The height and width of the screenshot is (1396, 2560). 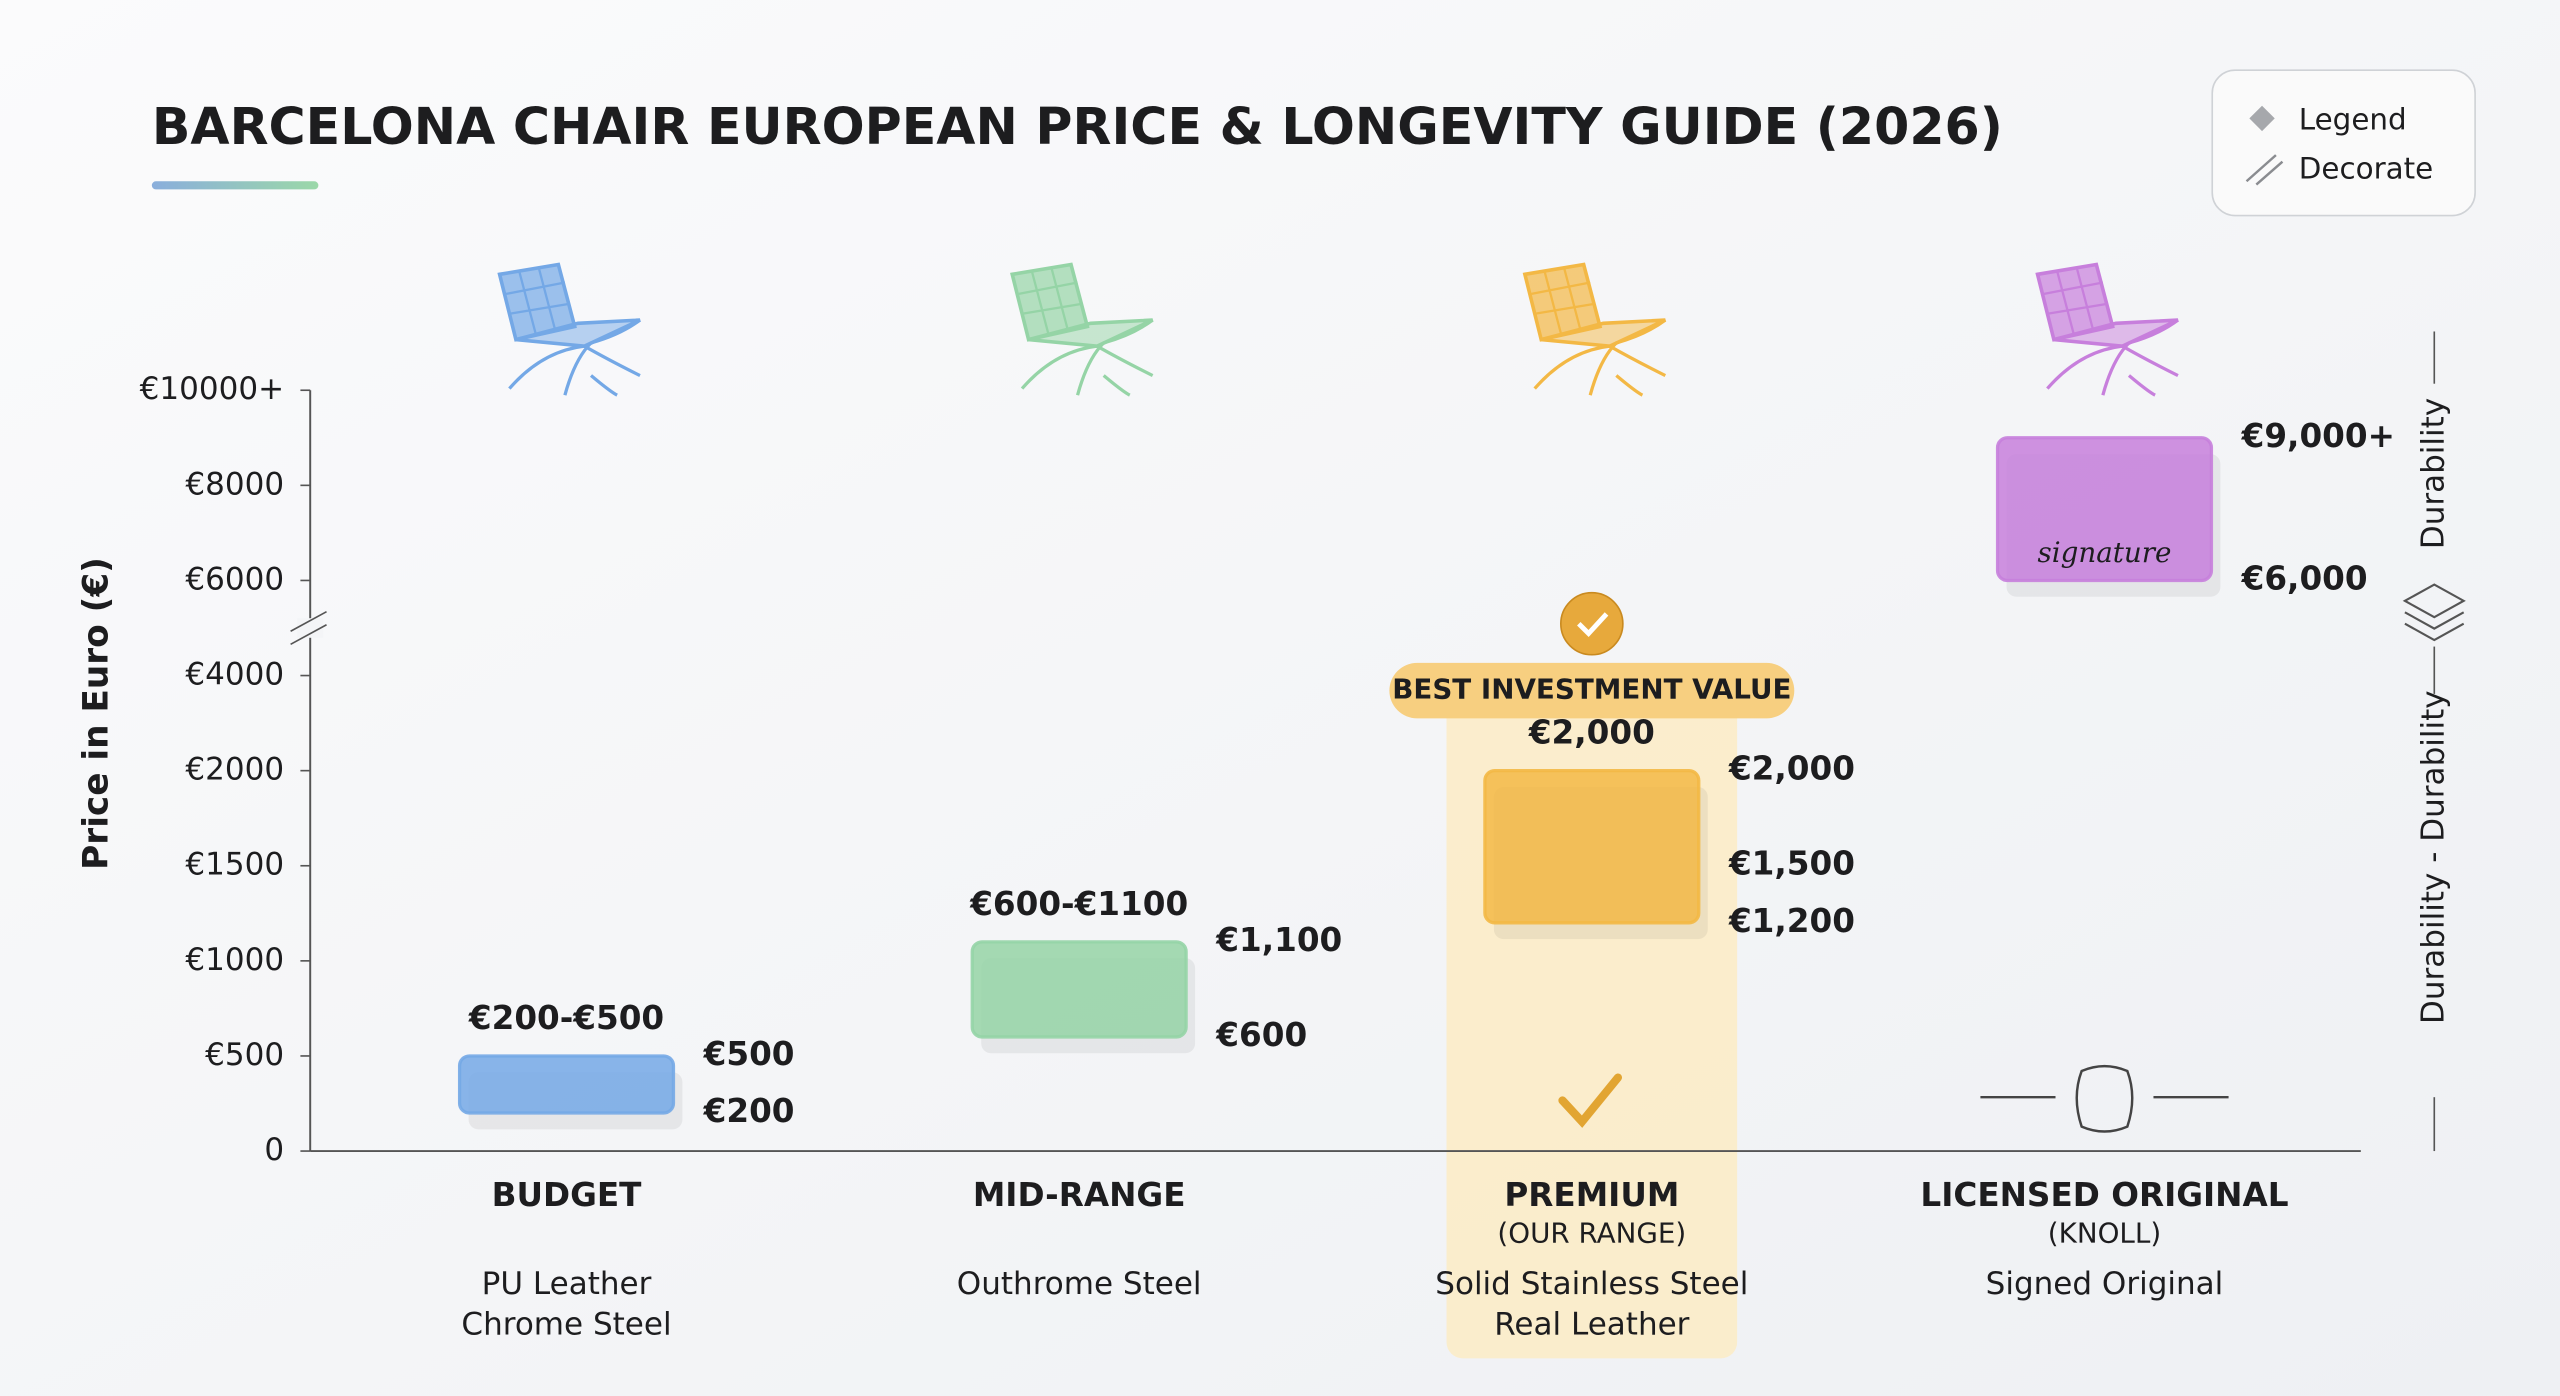 What do you see at coordinates (566, 1018) in the screenshot?
I see `range-label: €200-€500` at bounding box center [566, 1018].